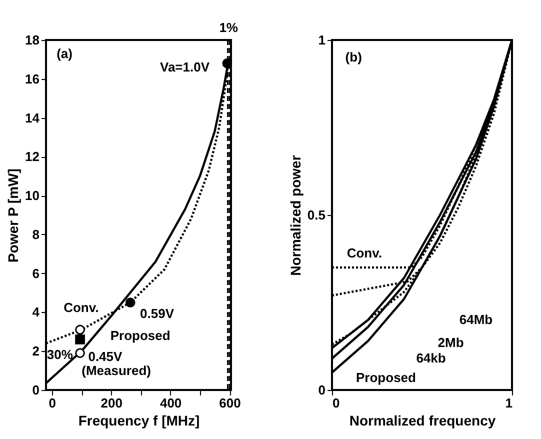  What do you see at coordinates (157, 314) in the screenshot?
I see `annotation: 0.59V` at bounding box center [157, 314].